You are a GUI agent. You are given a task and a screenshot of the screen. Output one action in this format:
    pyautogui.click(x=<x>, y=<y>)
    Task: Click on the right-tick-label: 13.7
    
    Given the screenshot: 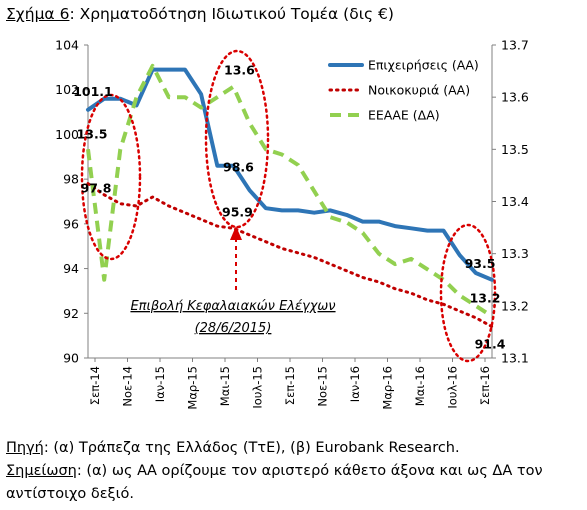 What is the action you would take?
    pyautogui.click(x=515, y=45)
    